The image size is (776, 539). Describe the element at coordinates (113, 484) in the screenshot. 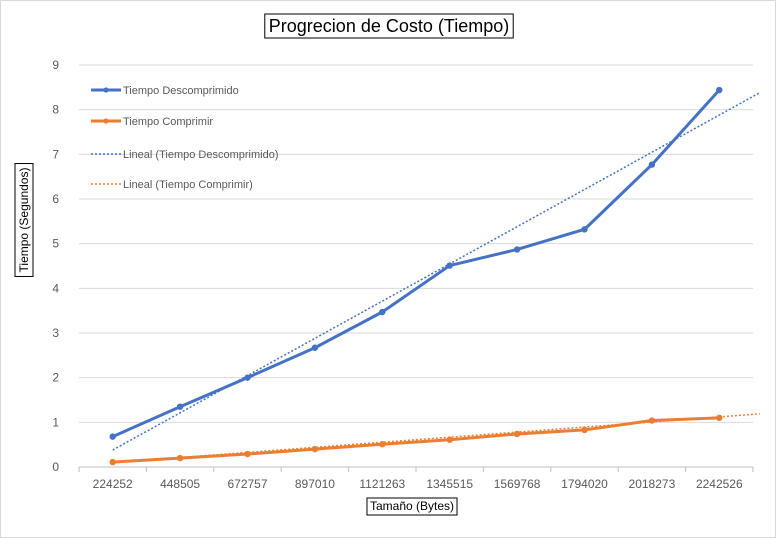

I see `x-tick-label: 224252` at that location.